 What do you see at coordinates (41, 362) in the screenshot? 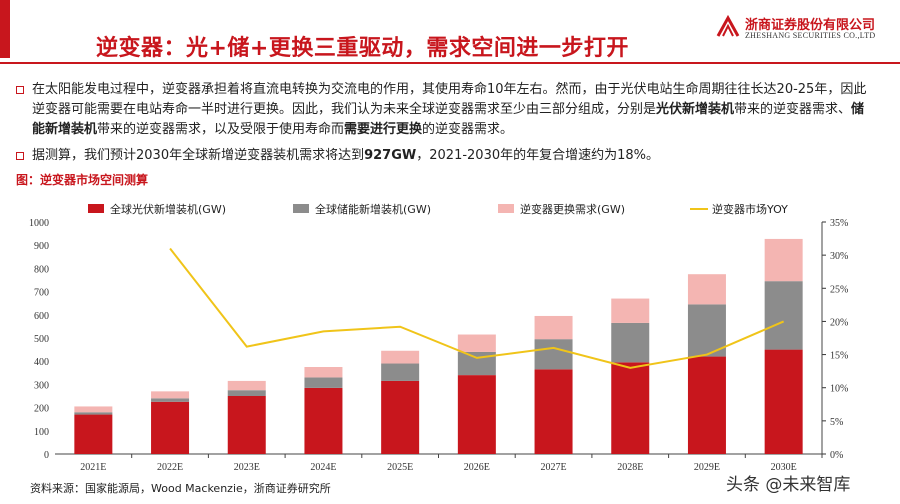
I see `y-tick-label: 400` at bounding box center [41, 362].